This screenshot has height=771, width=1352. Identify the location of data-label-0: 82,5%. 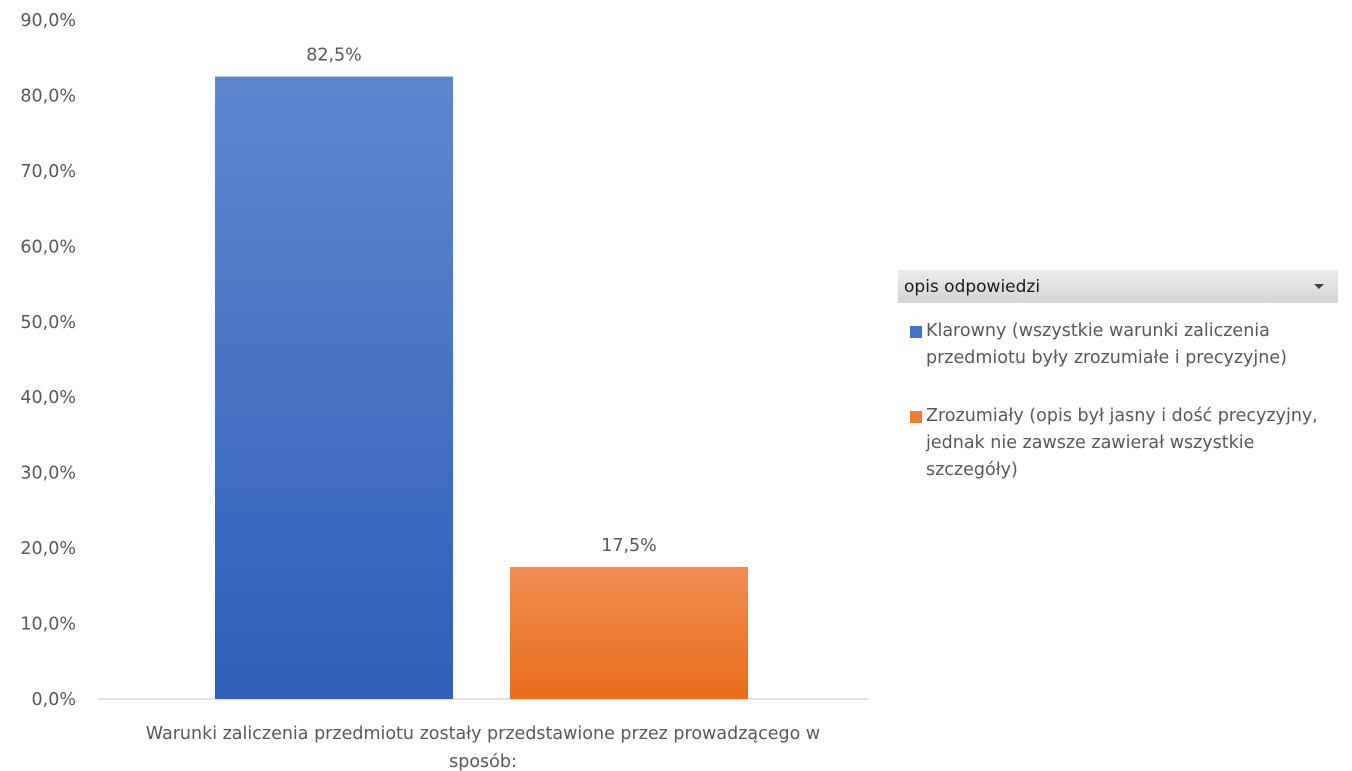
(334, 56).